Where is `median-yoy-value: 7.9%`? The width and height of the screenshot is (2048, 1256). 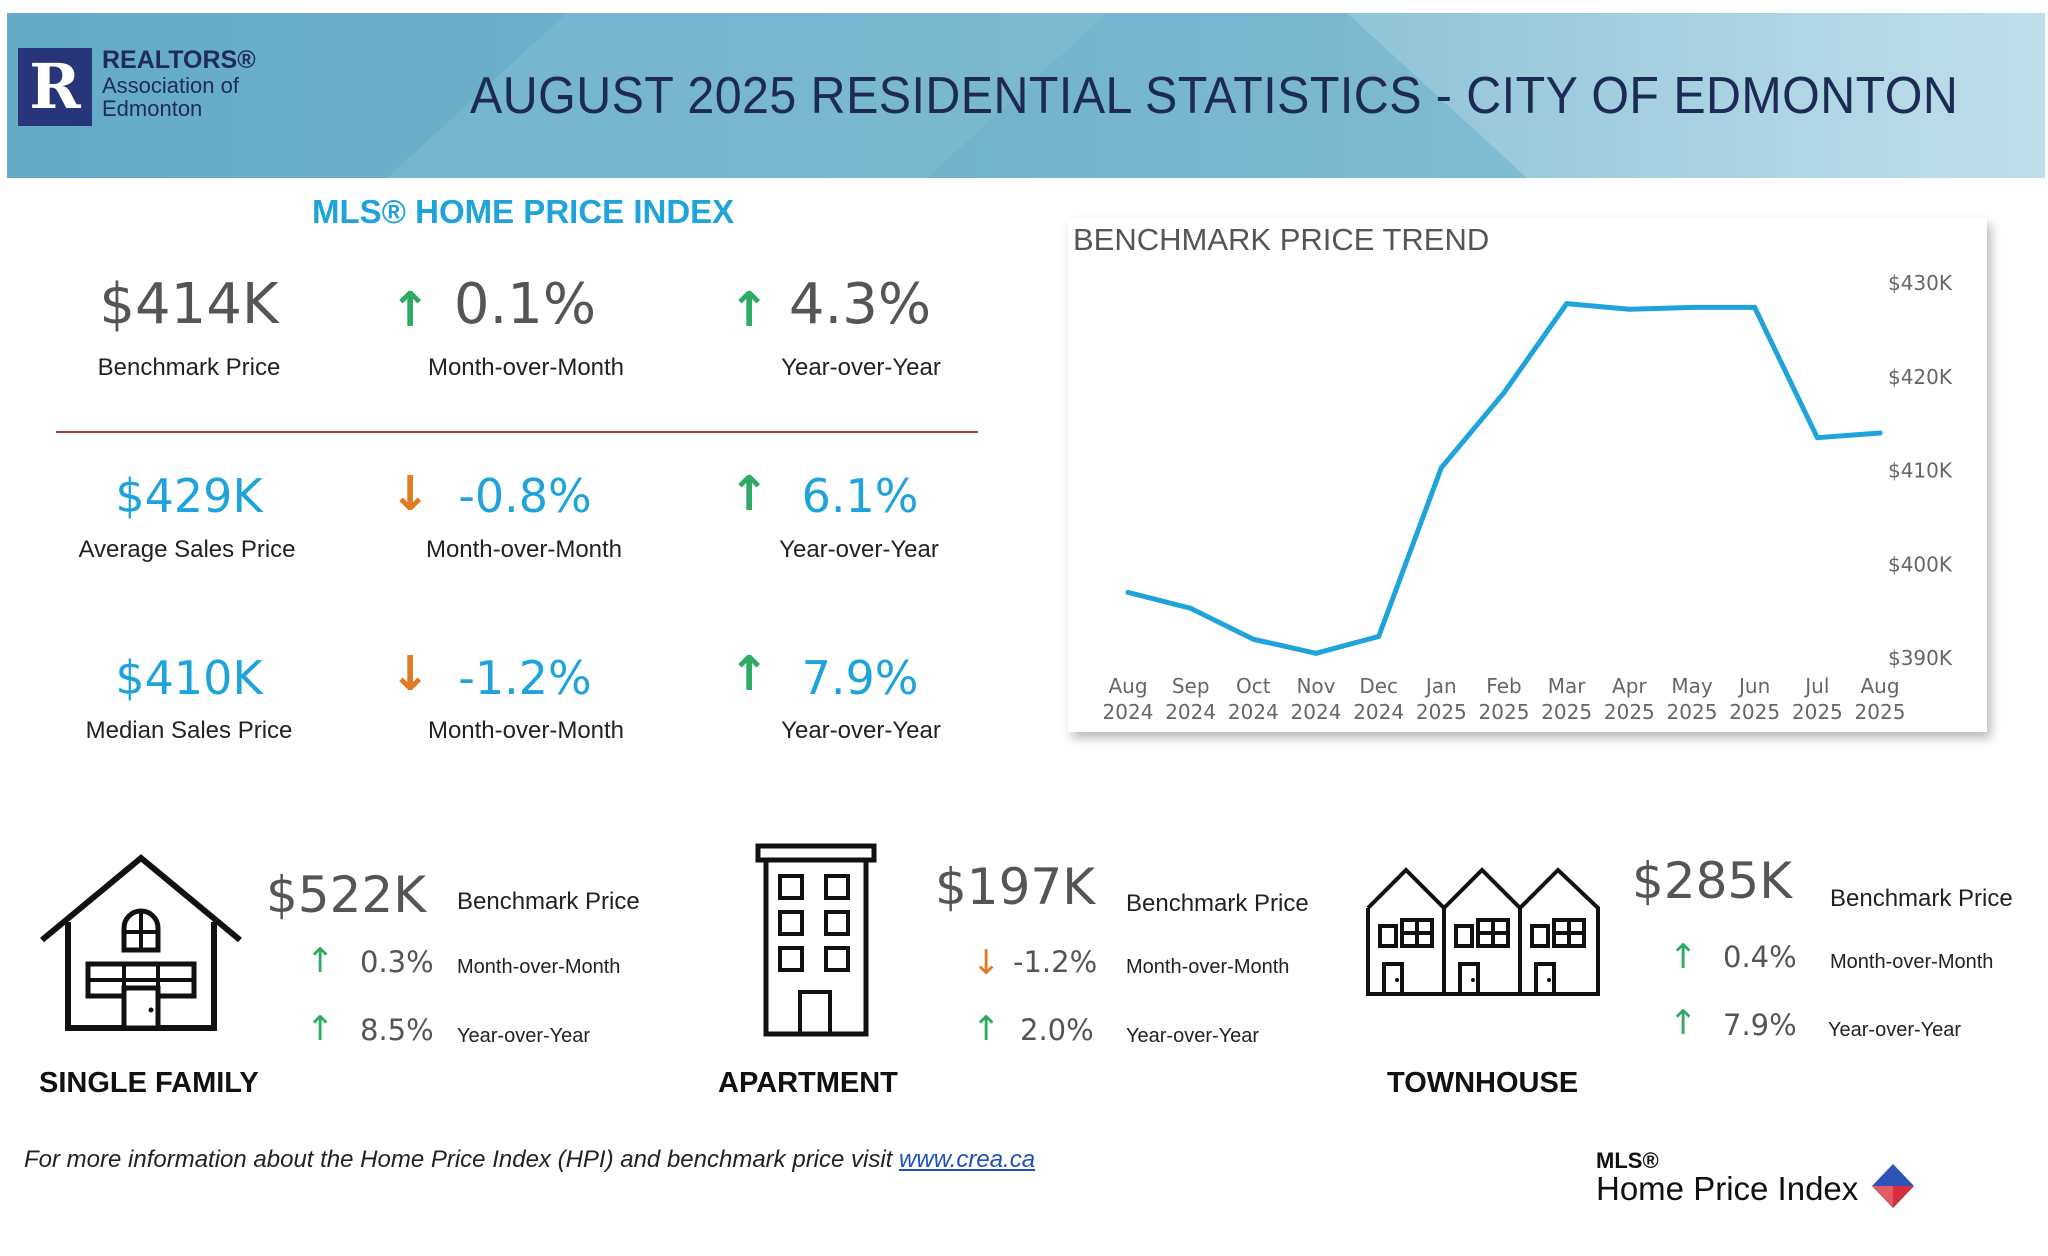 median-yoy-value: 7.9% is located at coordinates (860, 678).